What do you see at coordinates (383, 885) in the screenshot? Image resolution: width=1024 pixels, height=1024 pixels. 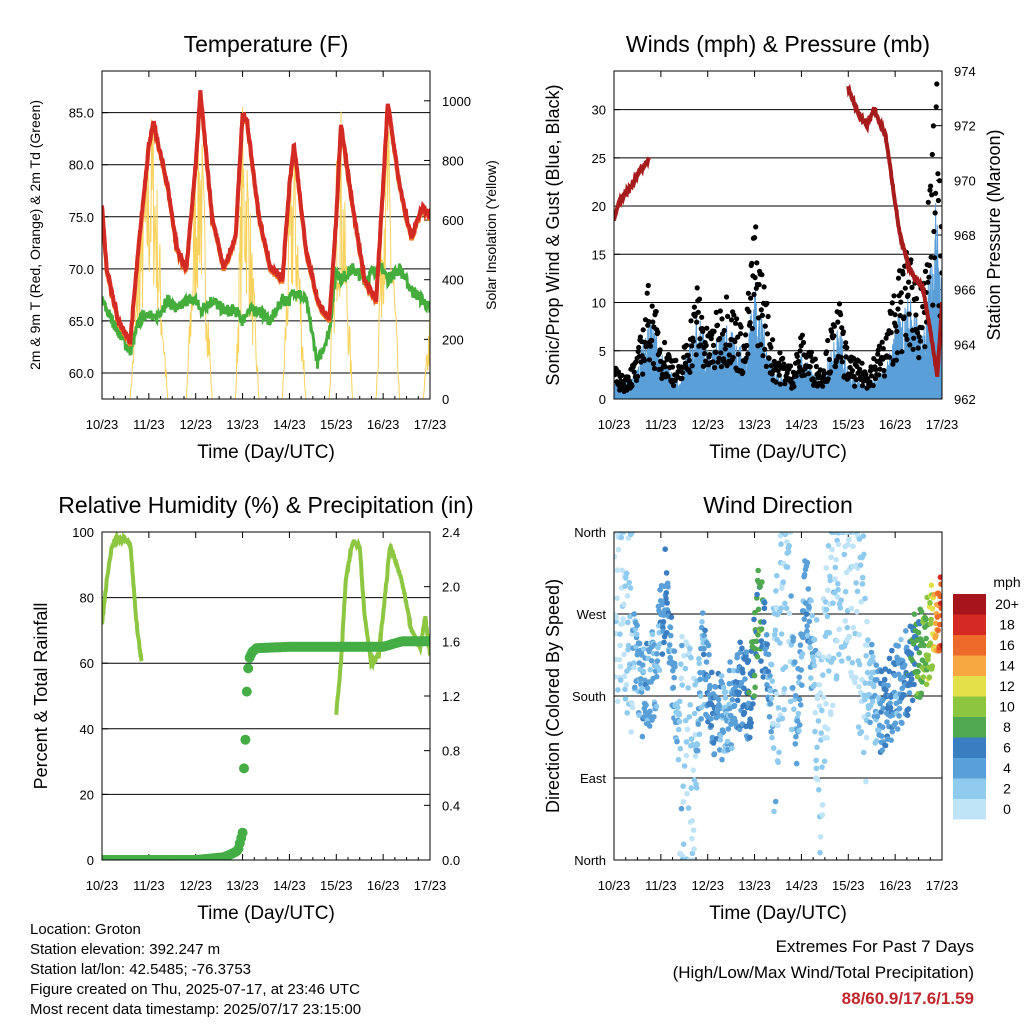 I see `humidity-xtick-label: 16/23` at bounding box center [383, 885].